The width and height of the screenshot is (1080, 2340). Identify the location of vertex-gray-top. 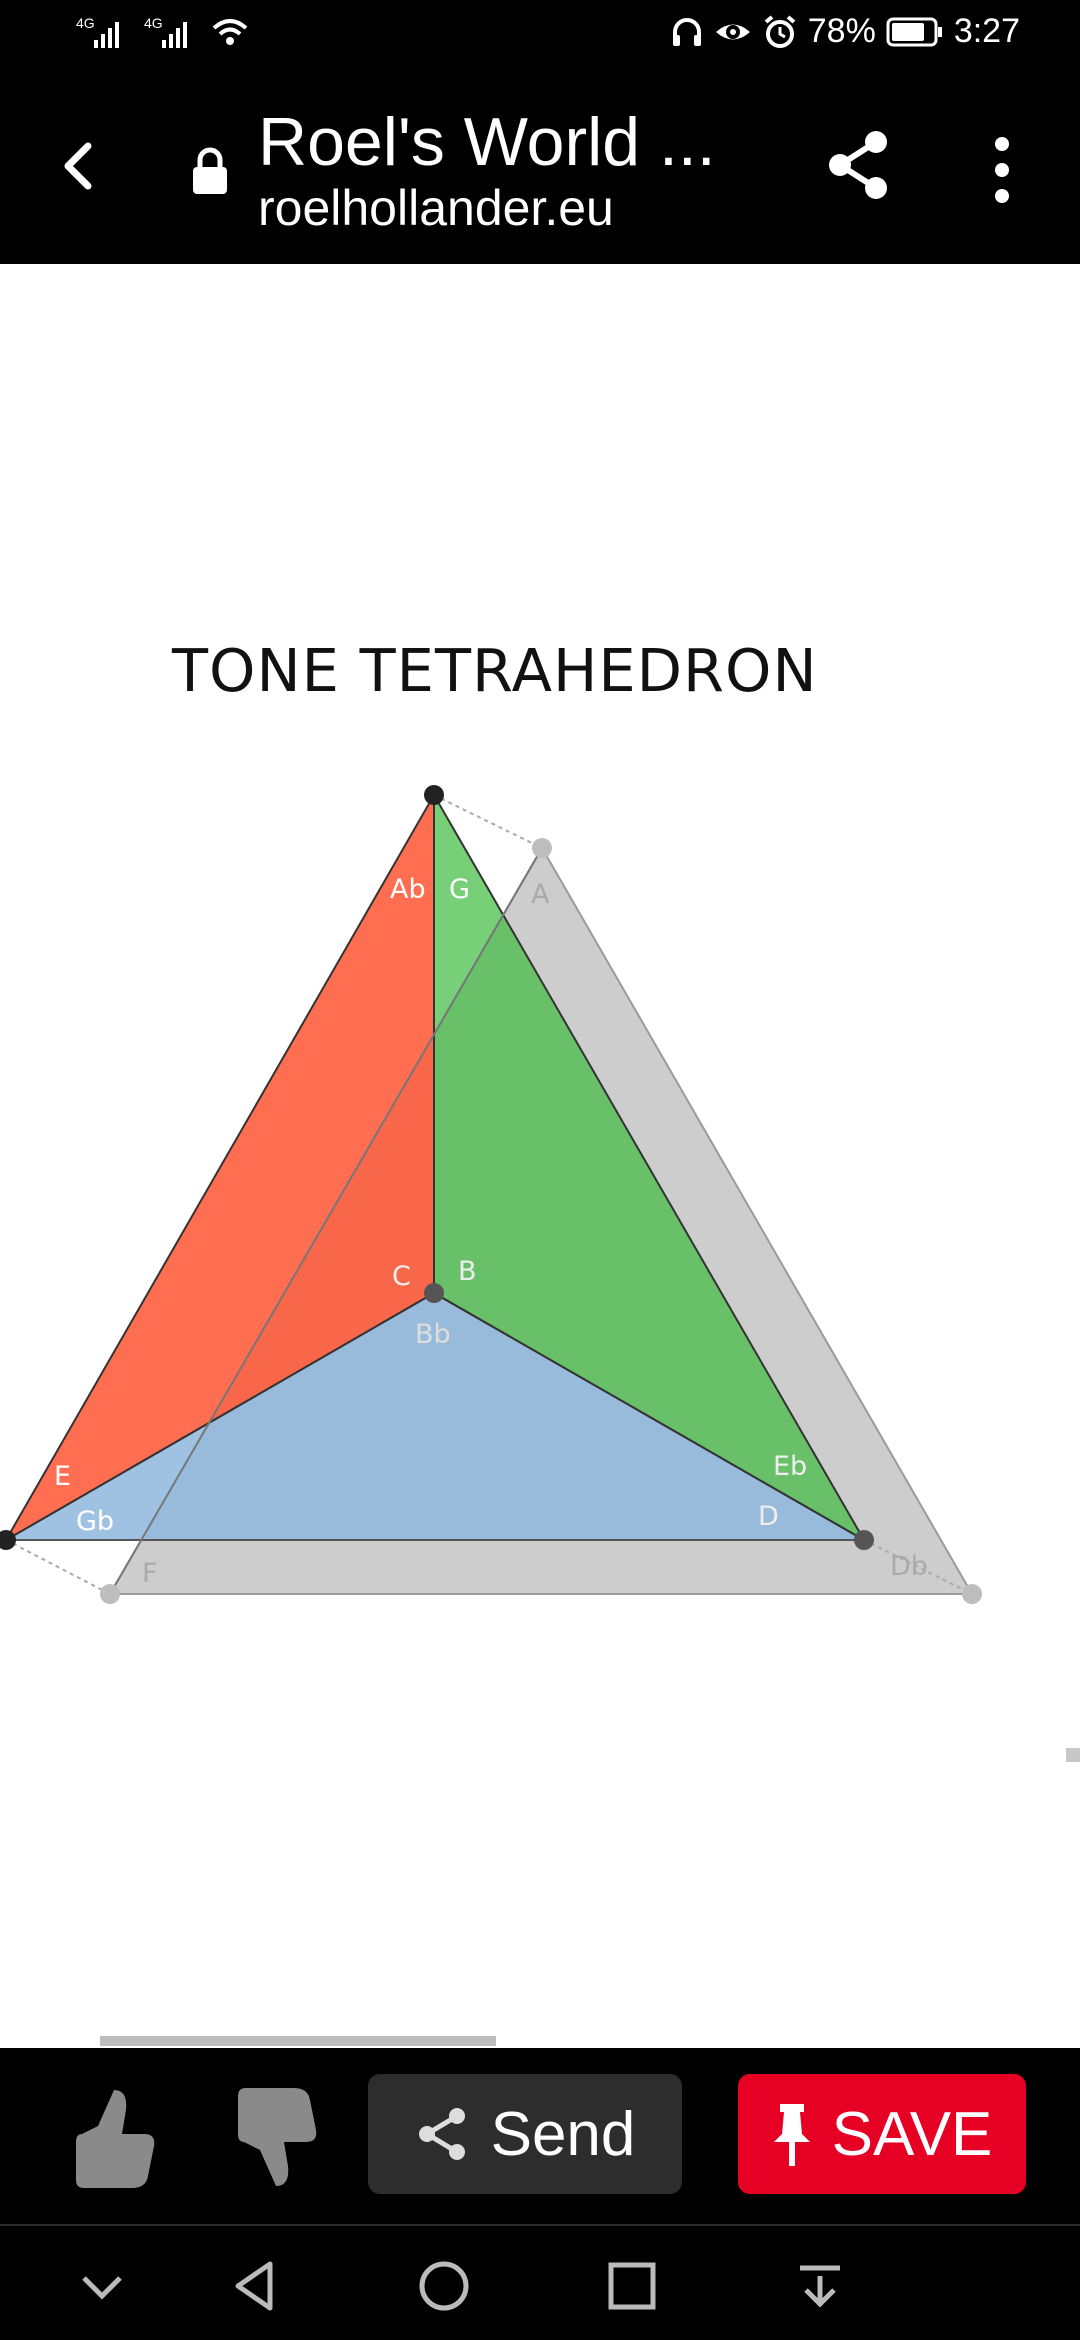
(542, 848).